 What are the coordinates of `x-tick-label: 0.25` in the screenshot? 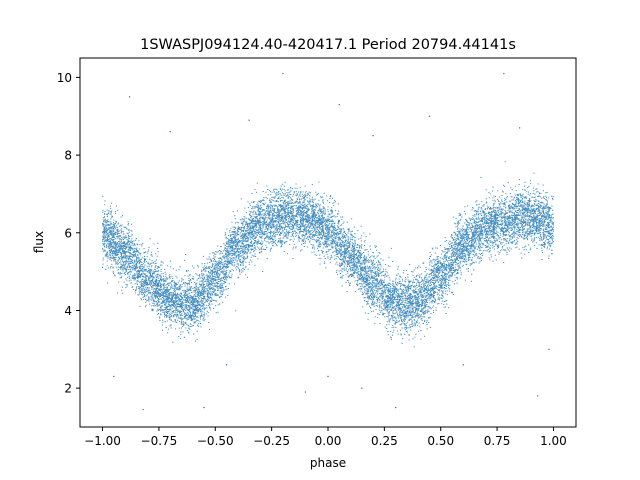 It's located at (384, 441).